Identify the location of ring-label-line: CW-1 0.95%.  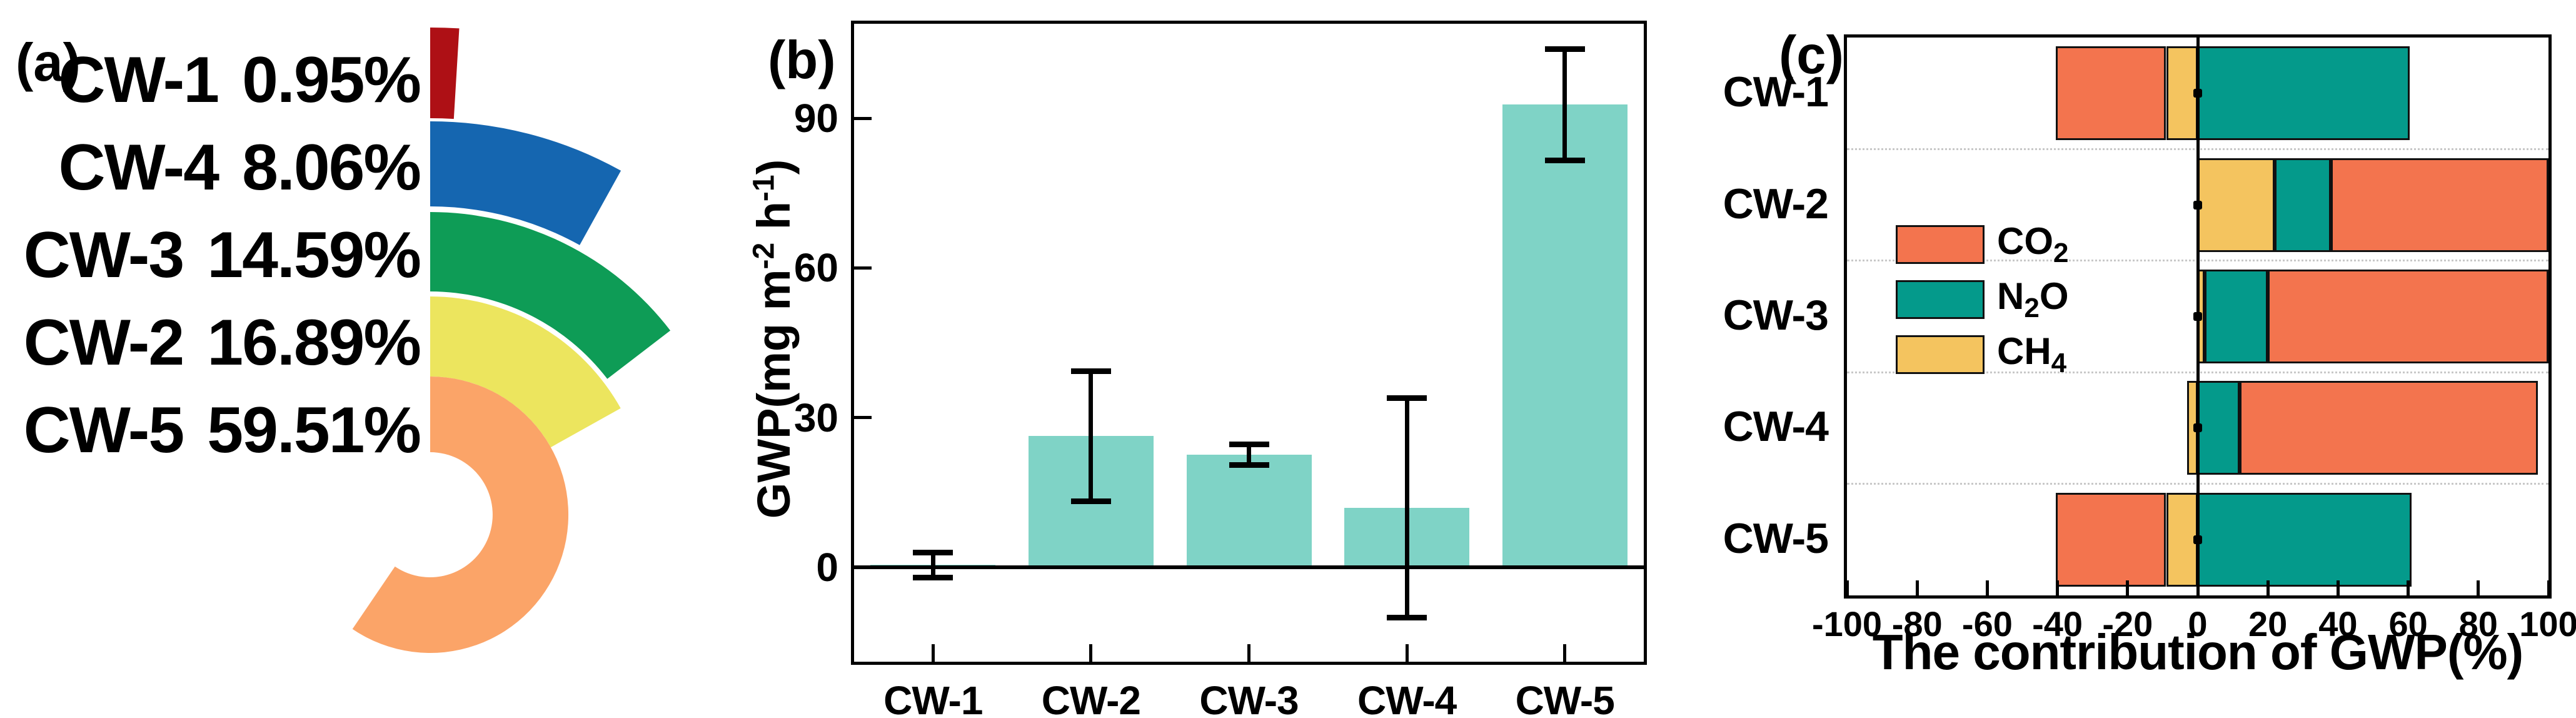
(211, 80).